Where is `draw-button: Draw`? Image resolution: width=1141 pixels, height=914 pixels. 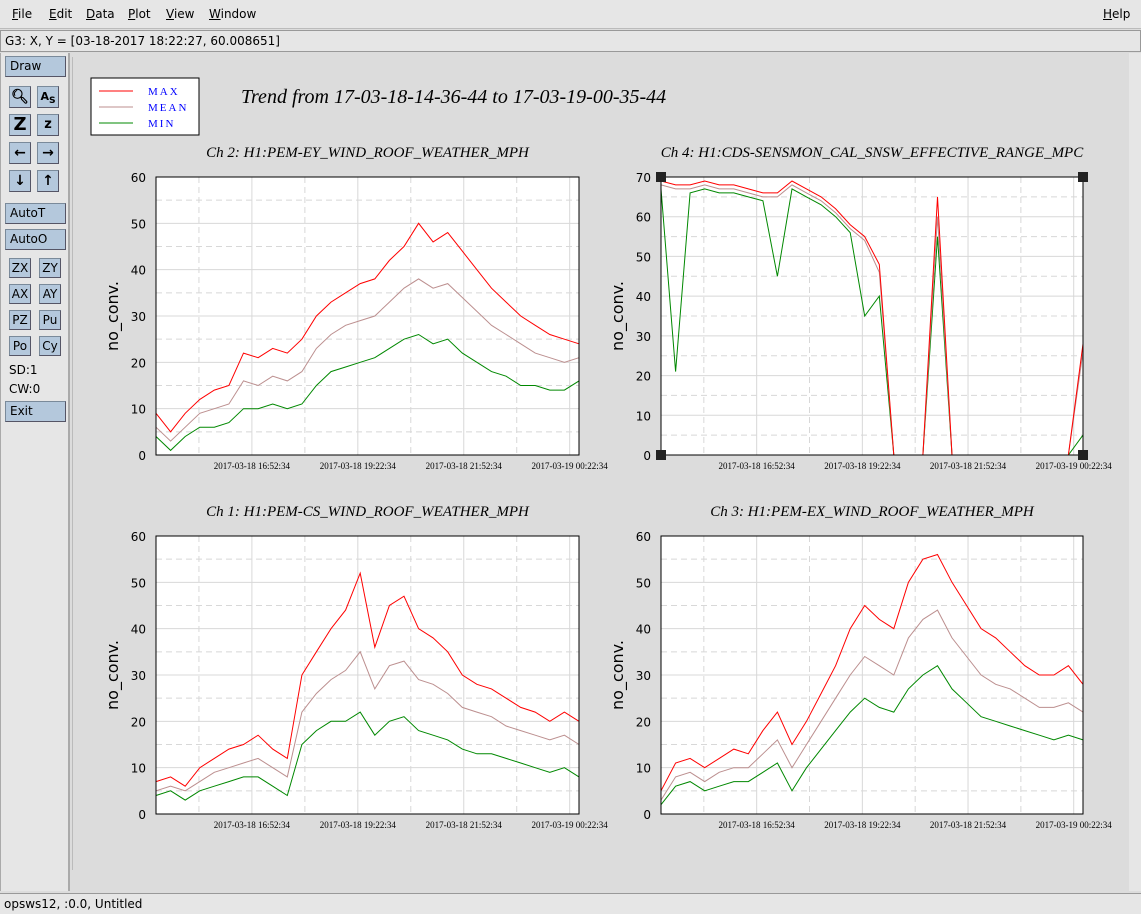 draw-button: Draw is located at coordinates (35, 66).